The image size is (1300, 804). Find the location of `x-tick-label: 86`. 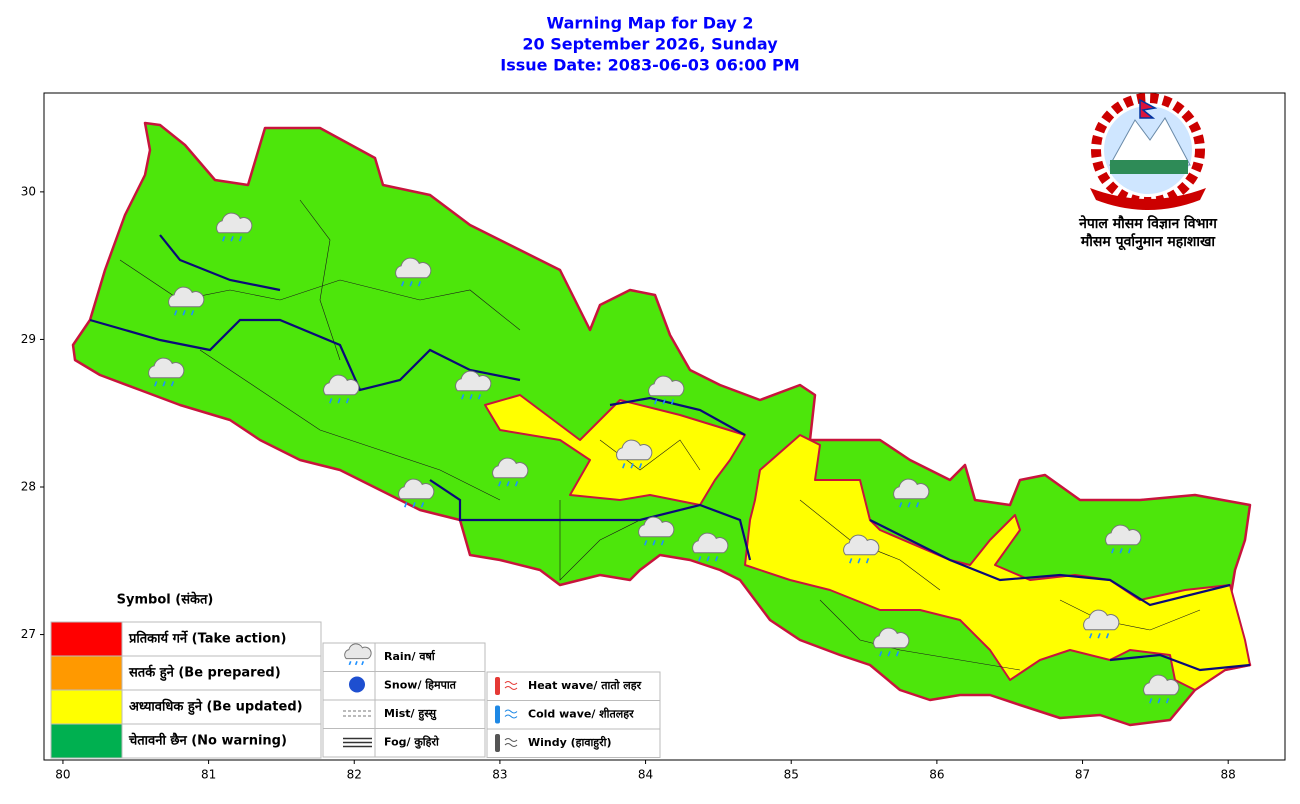

x-tick-label: 86 is located at coordinates (936, 775).